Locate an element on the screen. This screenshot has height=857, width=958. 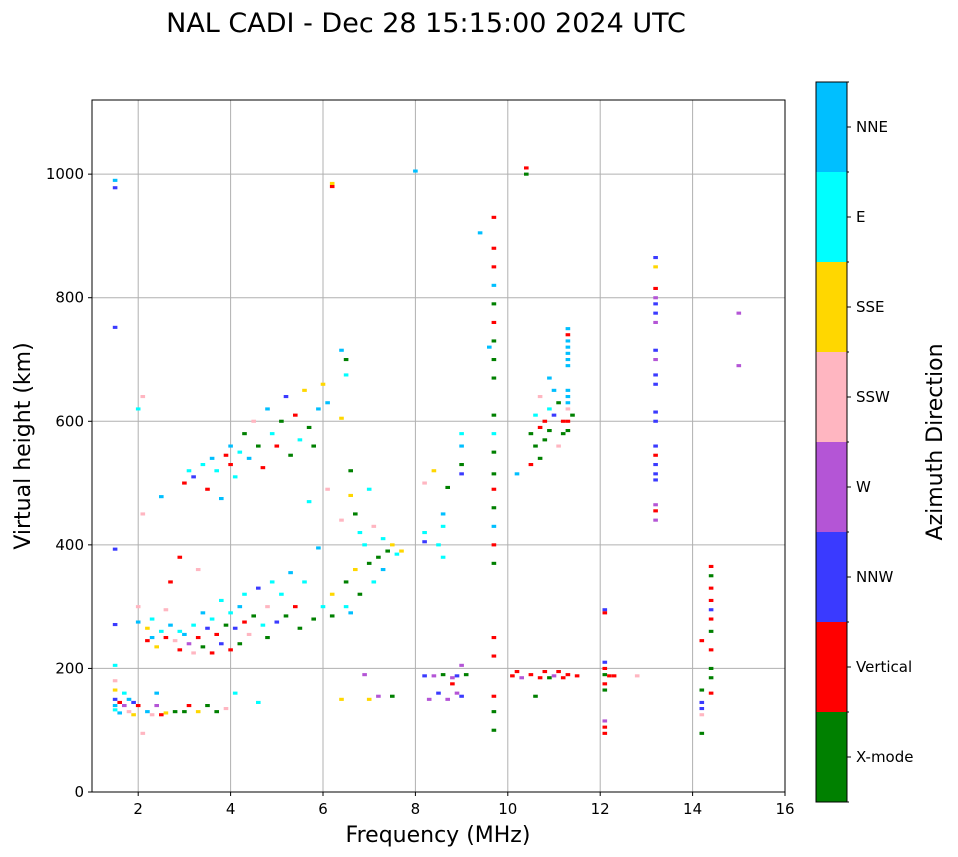
colorbar: X-mode Vertical NNW W SSW SSE E NNE is located at coordinates (864, 442).